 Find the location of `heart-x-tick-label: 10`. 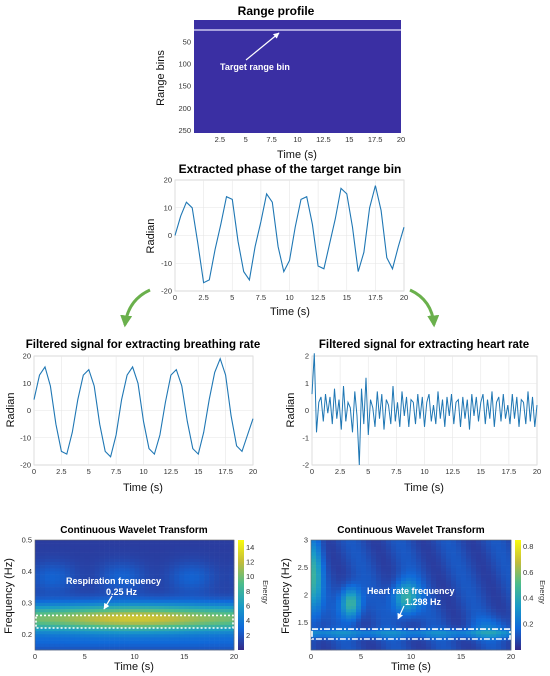

heart-x-tick-label: 10 is located at coordinates (424, 471).